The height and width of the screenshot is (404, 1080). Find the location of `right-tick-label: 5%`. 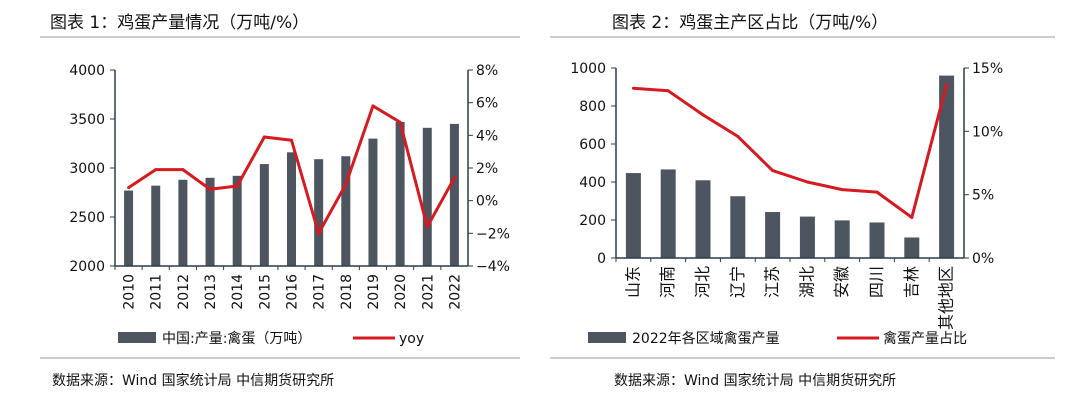

right-tick-label: 5% is located at coordinates (983, 196).